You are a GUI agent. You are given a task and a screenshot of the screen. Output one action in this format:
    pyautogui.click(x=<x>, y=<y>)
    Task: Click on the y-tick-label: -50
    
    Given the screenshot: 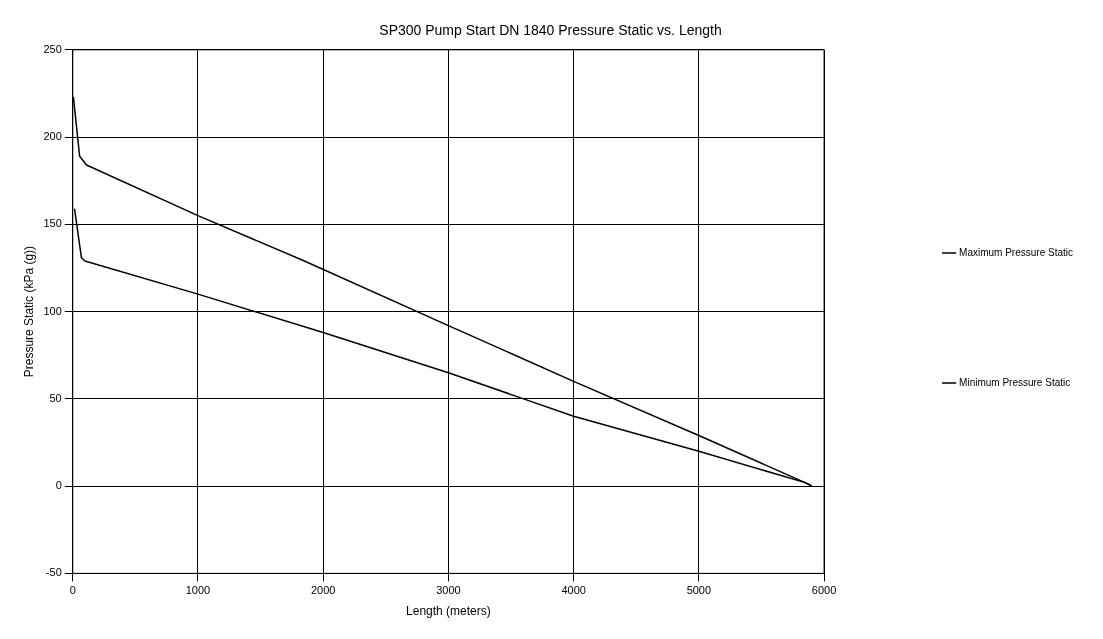 What is the action you would take?
    pyautogui.click(x=53, y=572)
    